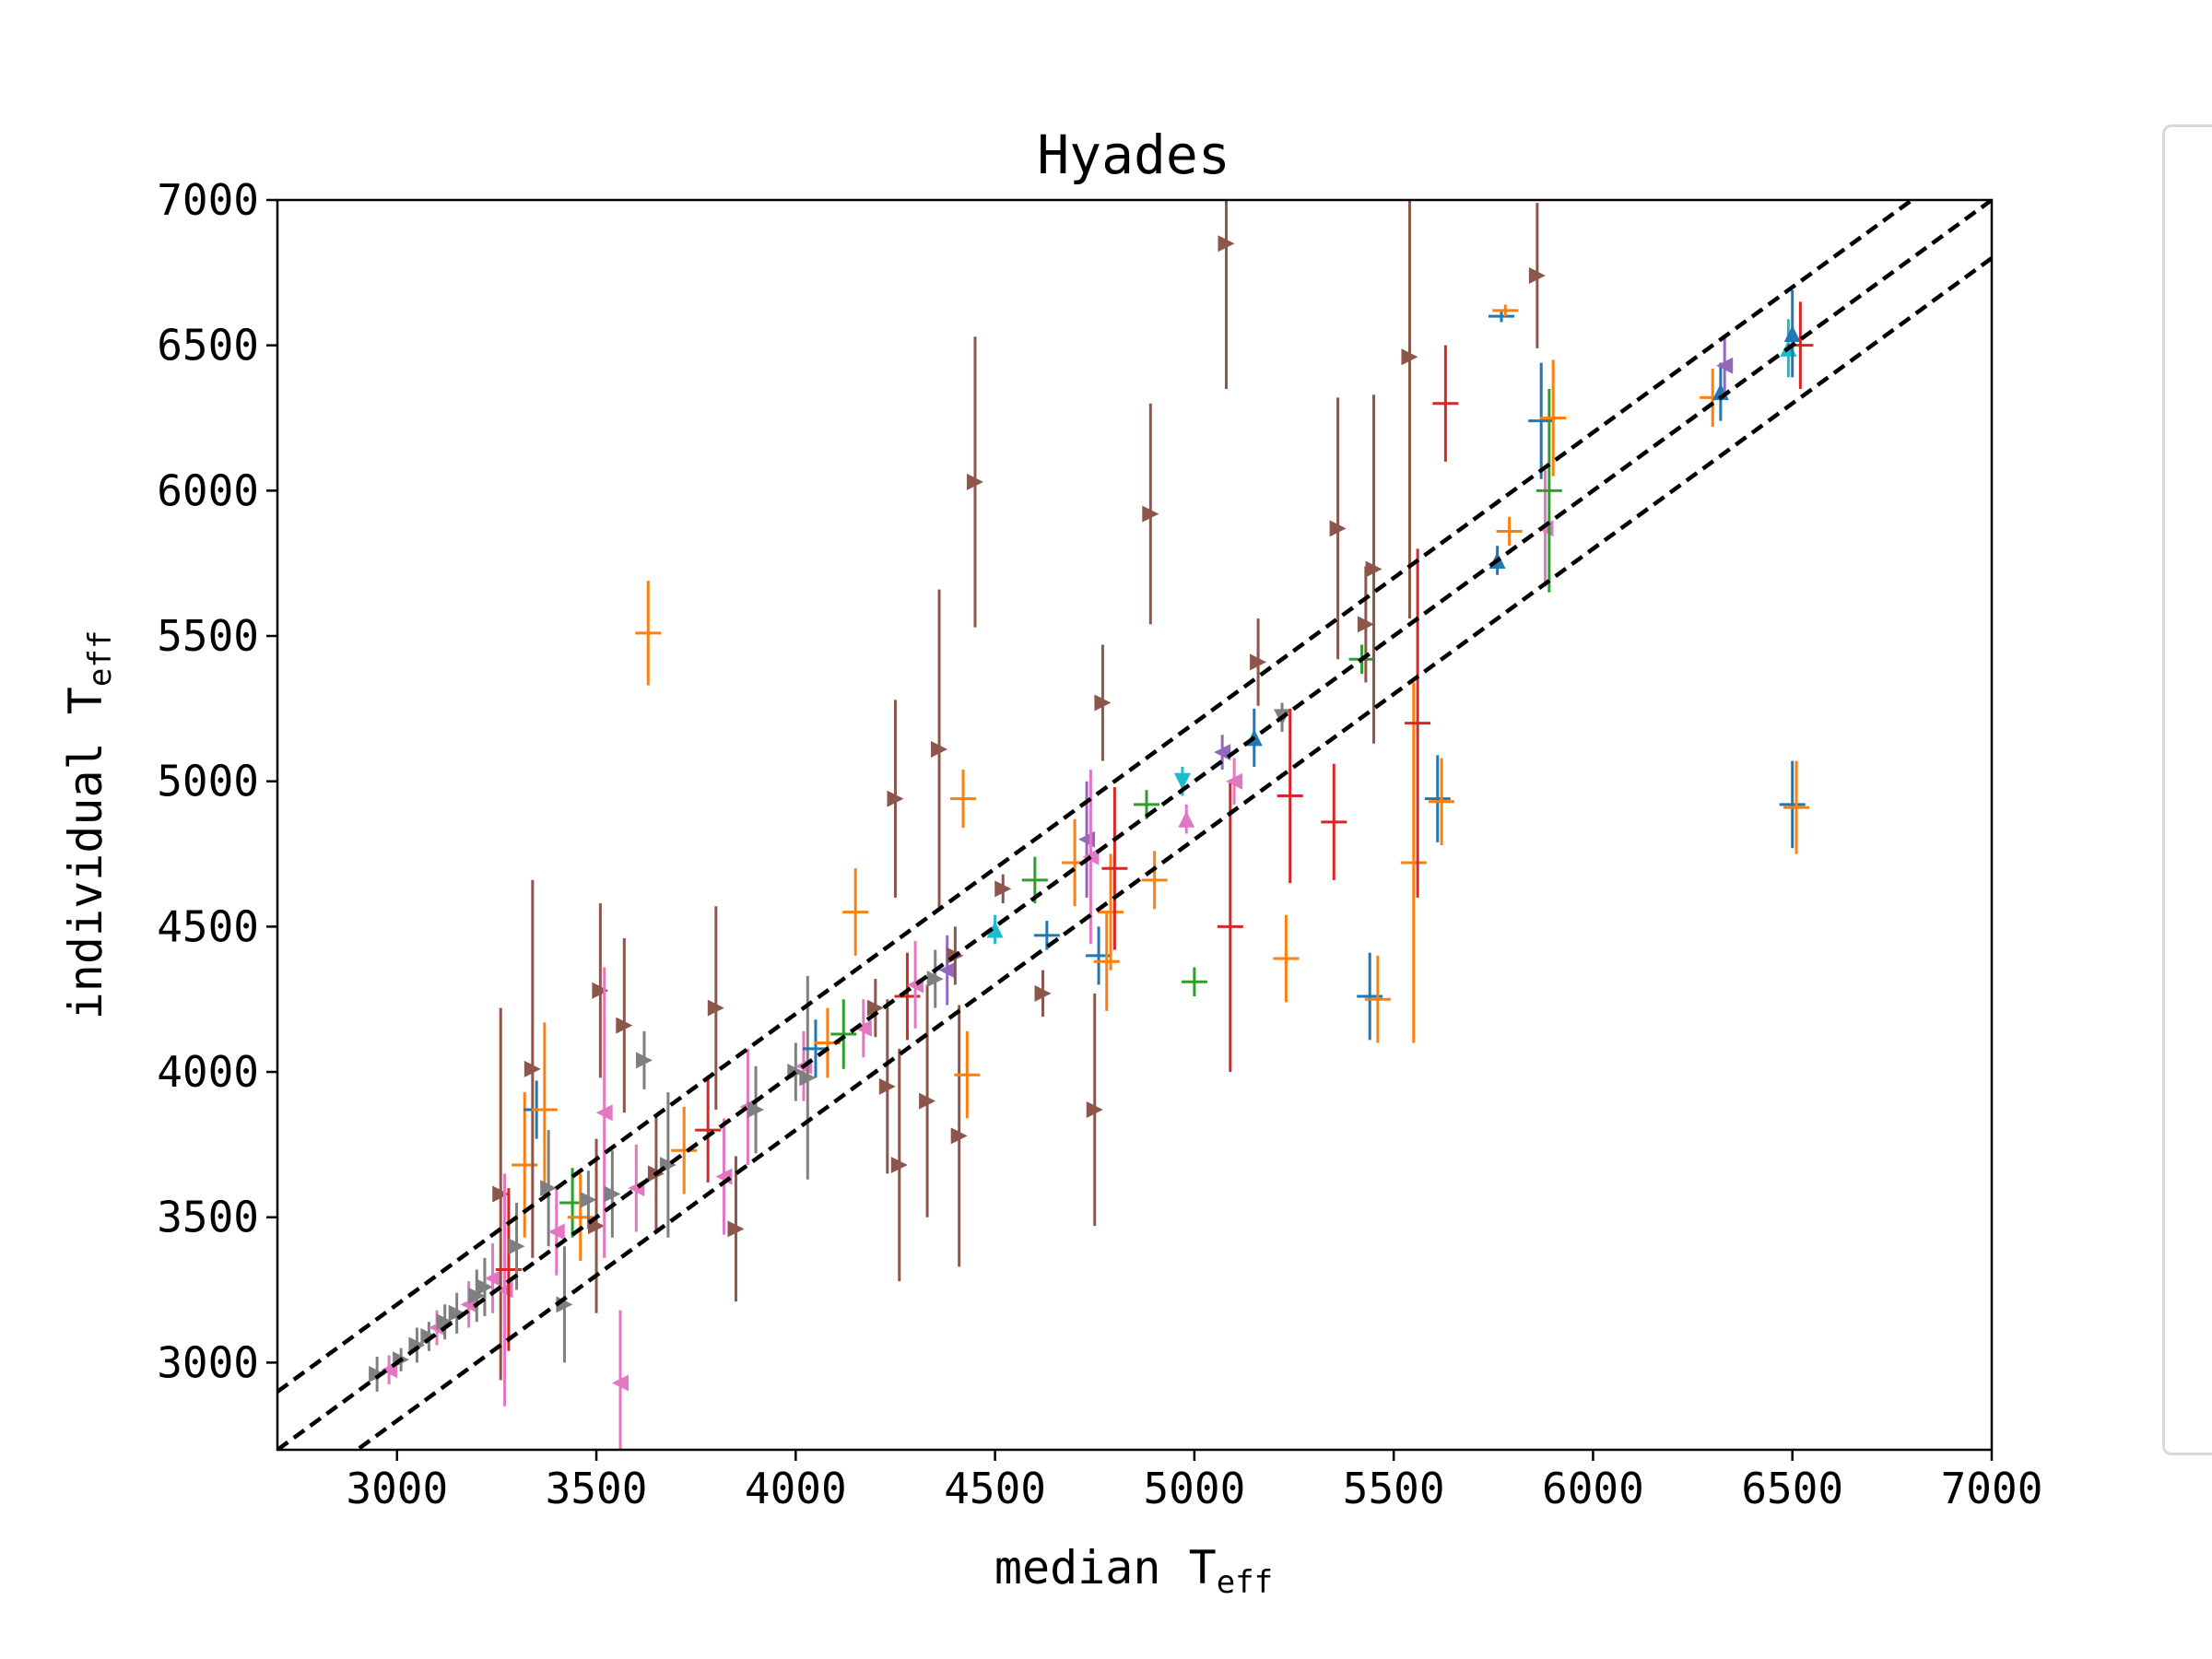 Image resolution: width=2212 pixels, height=1659 pixels. I want to click on y-tick-label: 6500, so click(208, 346).